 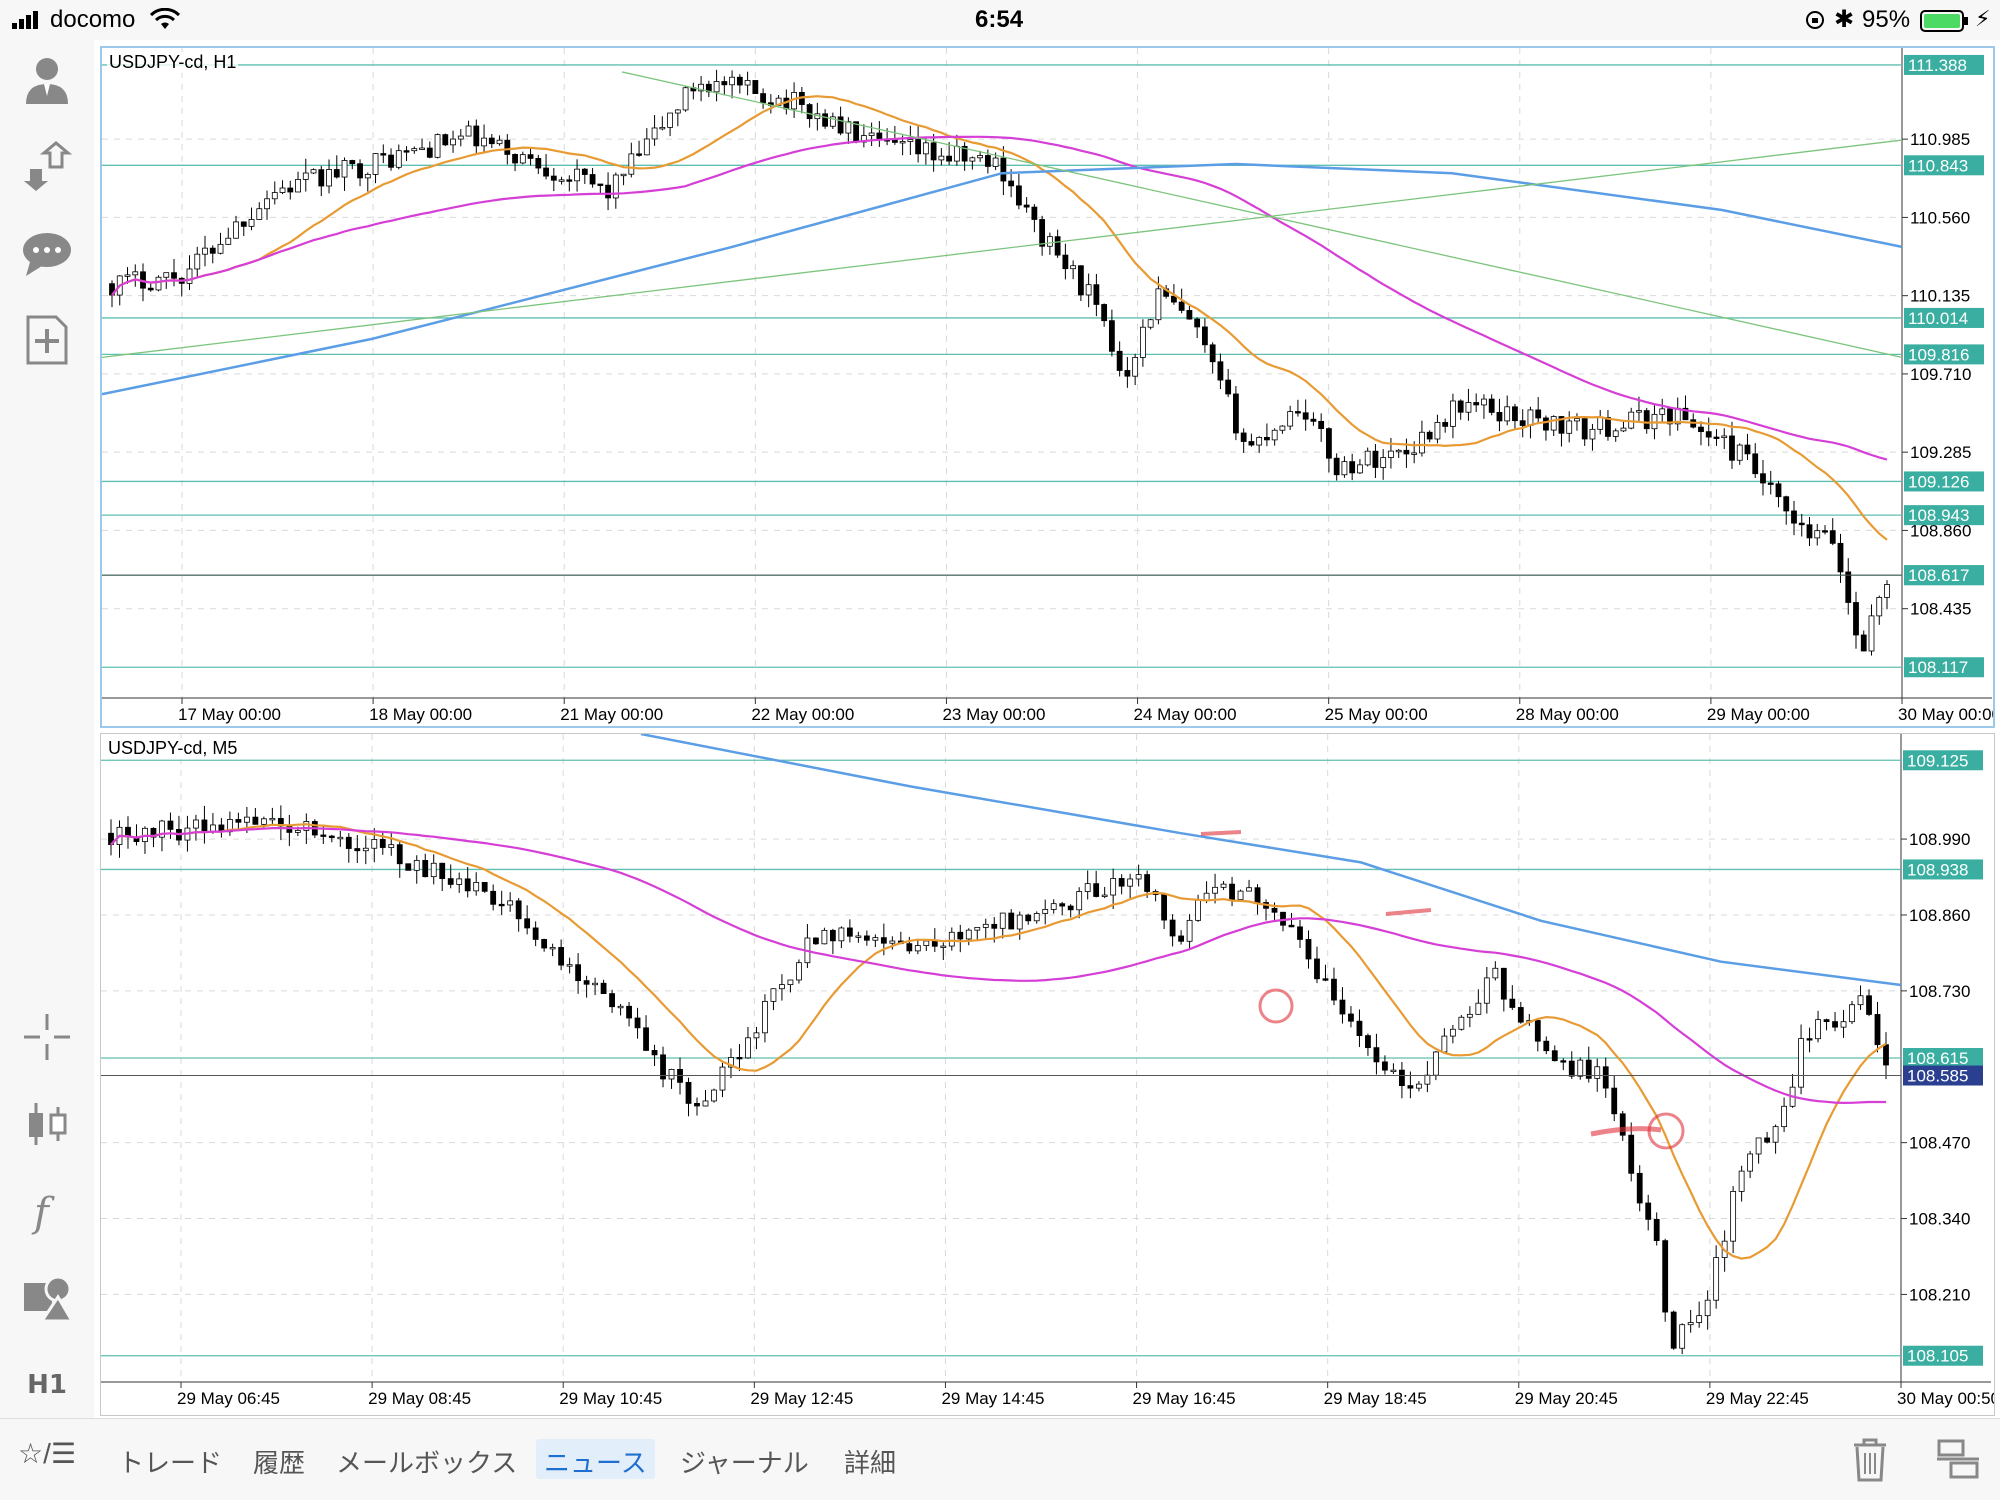 I want to click on tab-details: 詳細, so click(x=870, y=1463).